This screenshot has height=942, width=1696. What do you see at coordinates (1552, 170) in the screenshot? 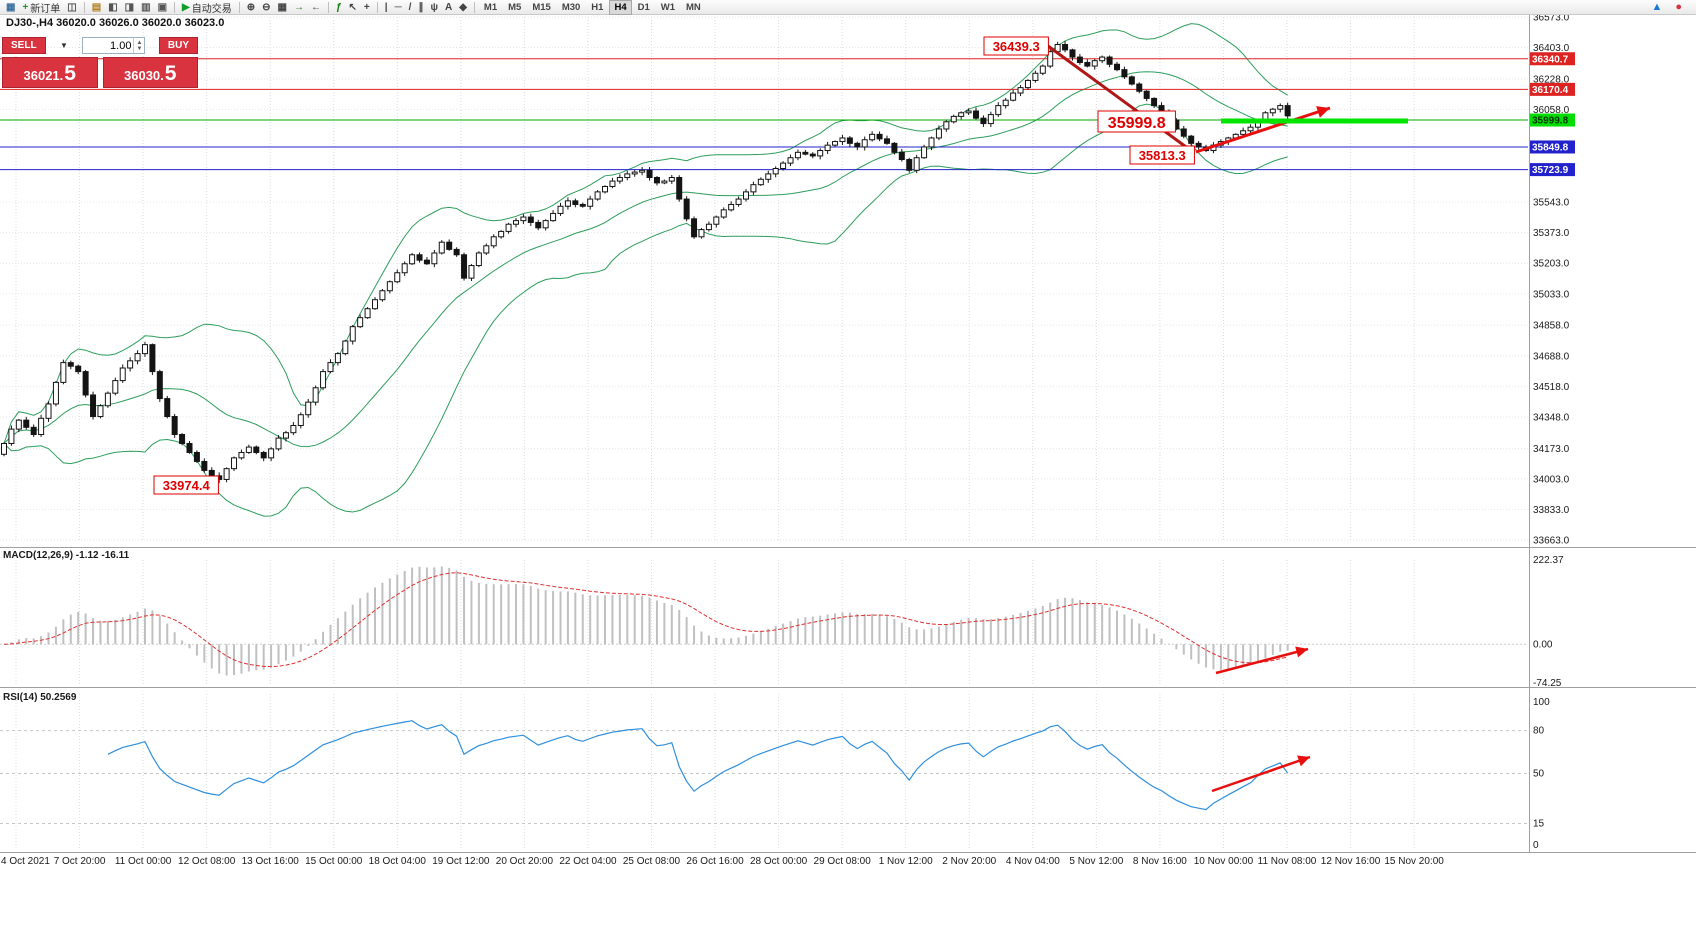
I see `price-tag` at bounding box center [1552, 170].